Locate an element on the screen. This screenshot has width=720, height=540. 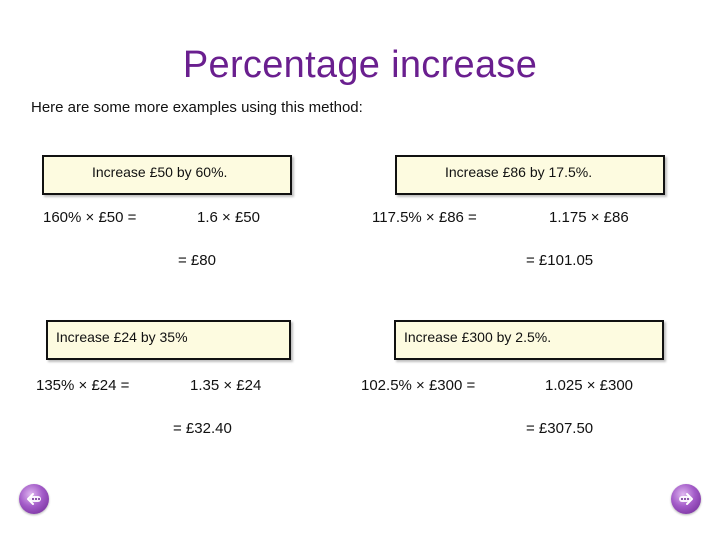
example-2-step-right: 1.175 × £86 is located at coordinates (589, 217).